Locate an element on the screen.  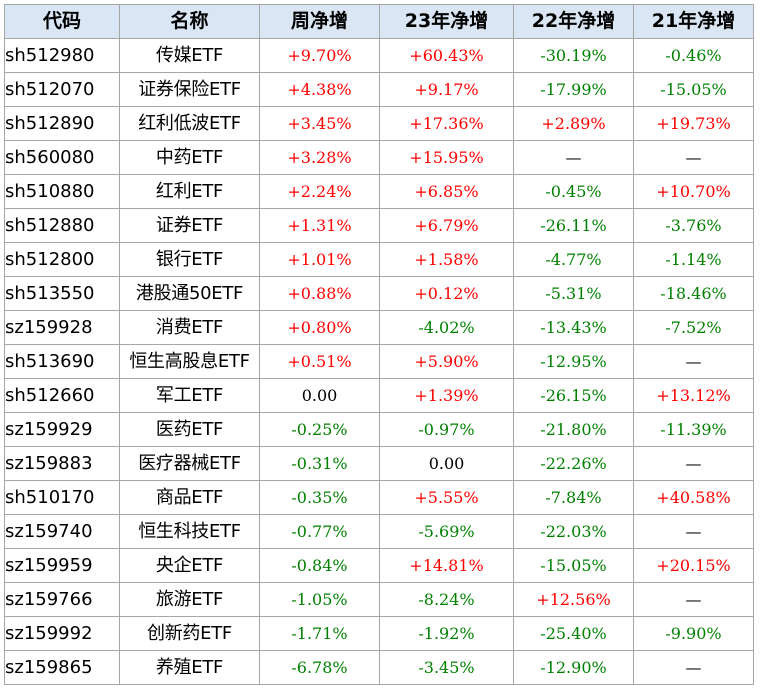
table-row: sz159992 创新药ETF -1.71% -1.92% -25.40% -9.90% is located at coordinates (379, 633).